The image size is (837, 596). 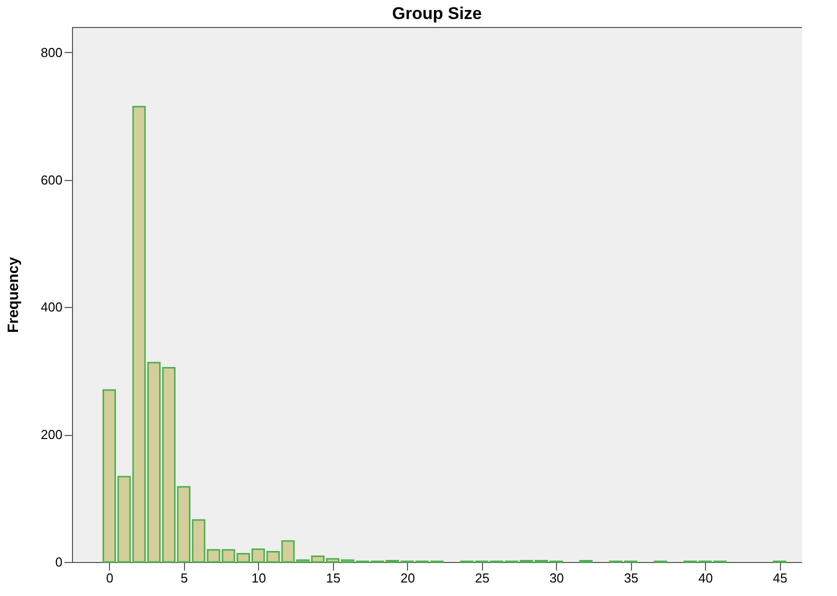 What do you see at coordinates (110, 578) in the screenshot?
I see `x-tick-label: 0` at bounding box center [110, 578].